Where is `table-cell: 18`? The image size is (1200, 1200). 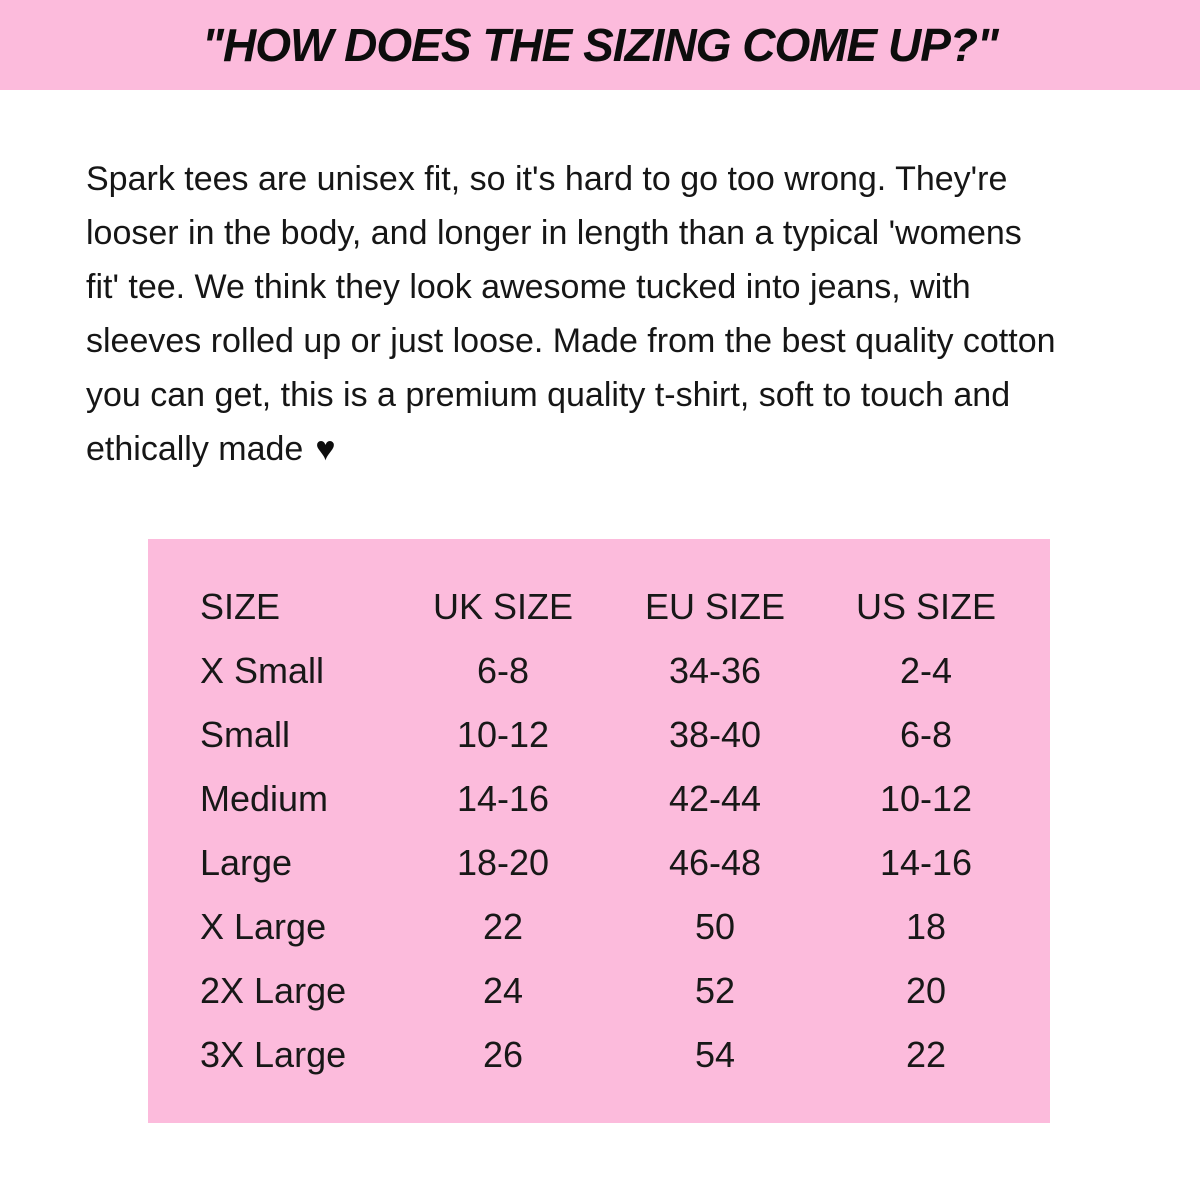 table-cell: 18 is located at coordinates (926, 926).